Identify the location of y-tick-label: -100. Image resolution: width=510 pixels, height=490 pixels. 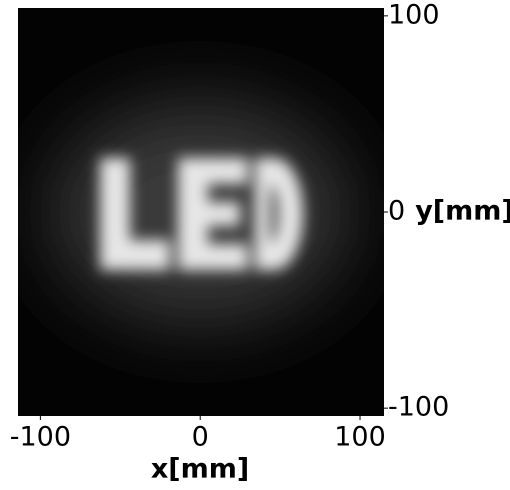
(418, 407).